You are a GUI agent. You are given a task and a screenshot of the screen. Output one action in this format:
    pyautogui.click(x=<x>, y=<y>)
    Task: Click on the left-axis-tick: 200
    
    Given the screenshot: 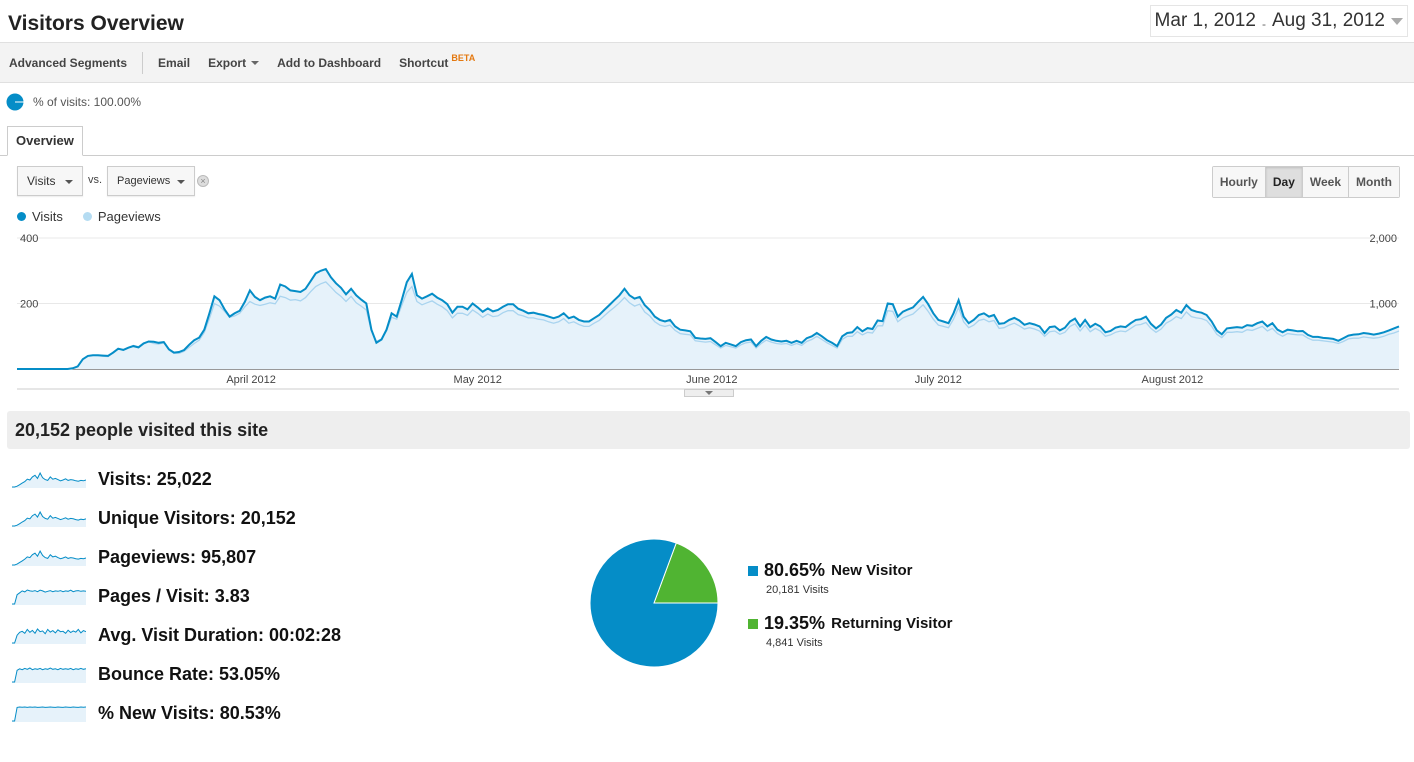 What is the action you would take?
    pyautogui.click(x=29, y=305)
    